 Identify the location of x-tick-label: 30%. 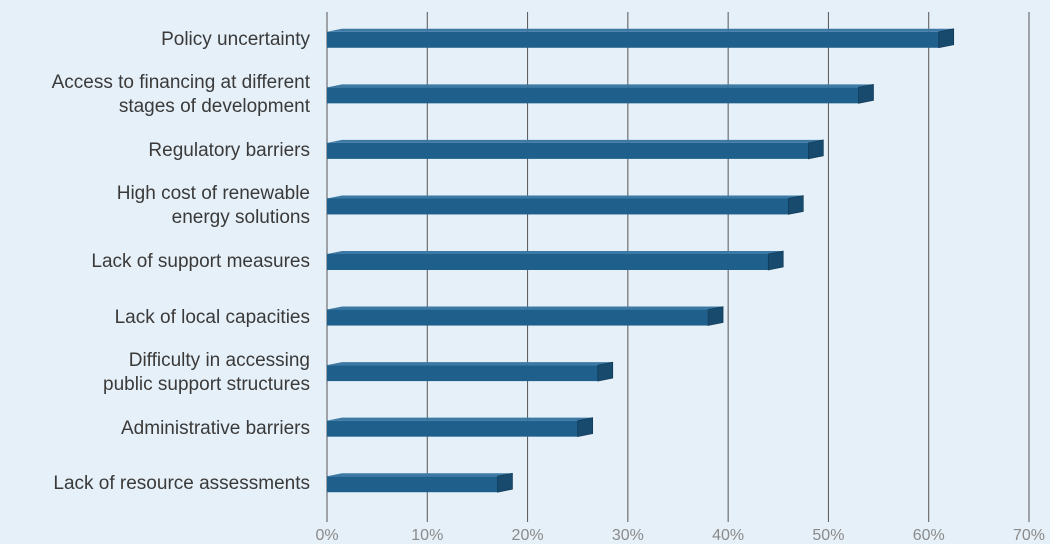
(628, 535).